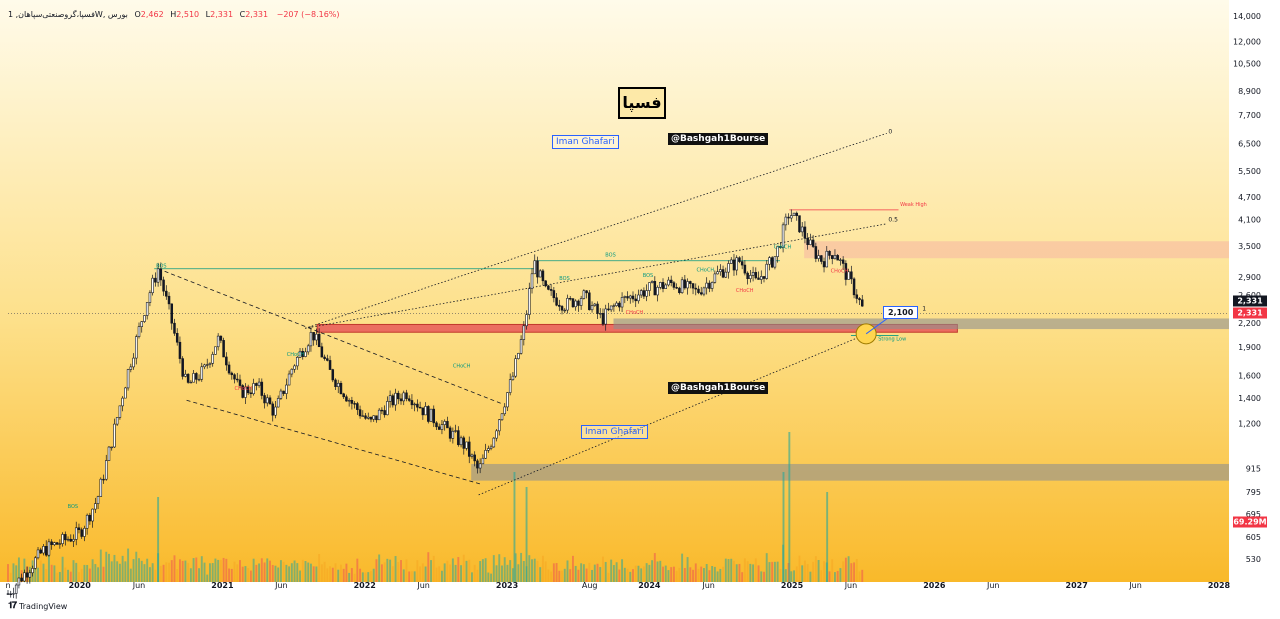 Image resolution: width=1280 pixels, height=619 pixels. What do you see at coordinates (68, 14) in the screenshot?
I see `symbol-name: فسپا،گروصنعتی‌سپاهان, 1W, بورس` at bounding box center [68, 14].